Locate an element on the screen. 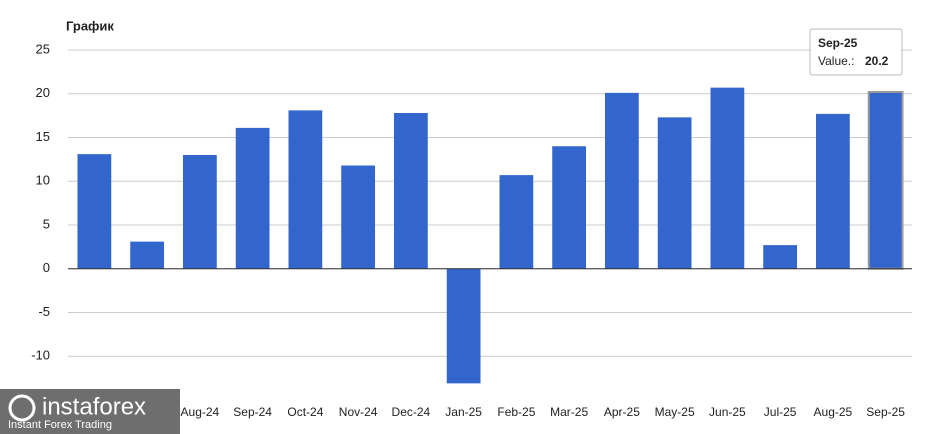 The image size is (949, 434). tooltip-box is located at coordinates (856, 52).